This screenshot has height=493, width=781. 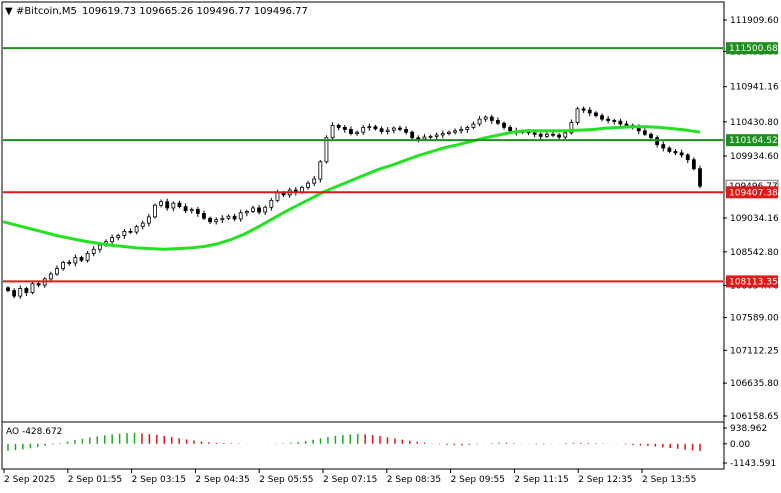 I want to click on ao-label: AO -428.672, so click(x=34, y=432).